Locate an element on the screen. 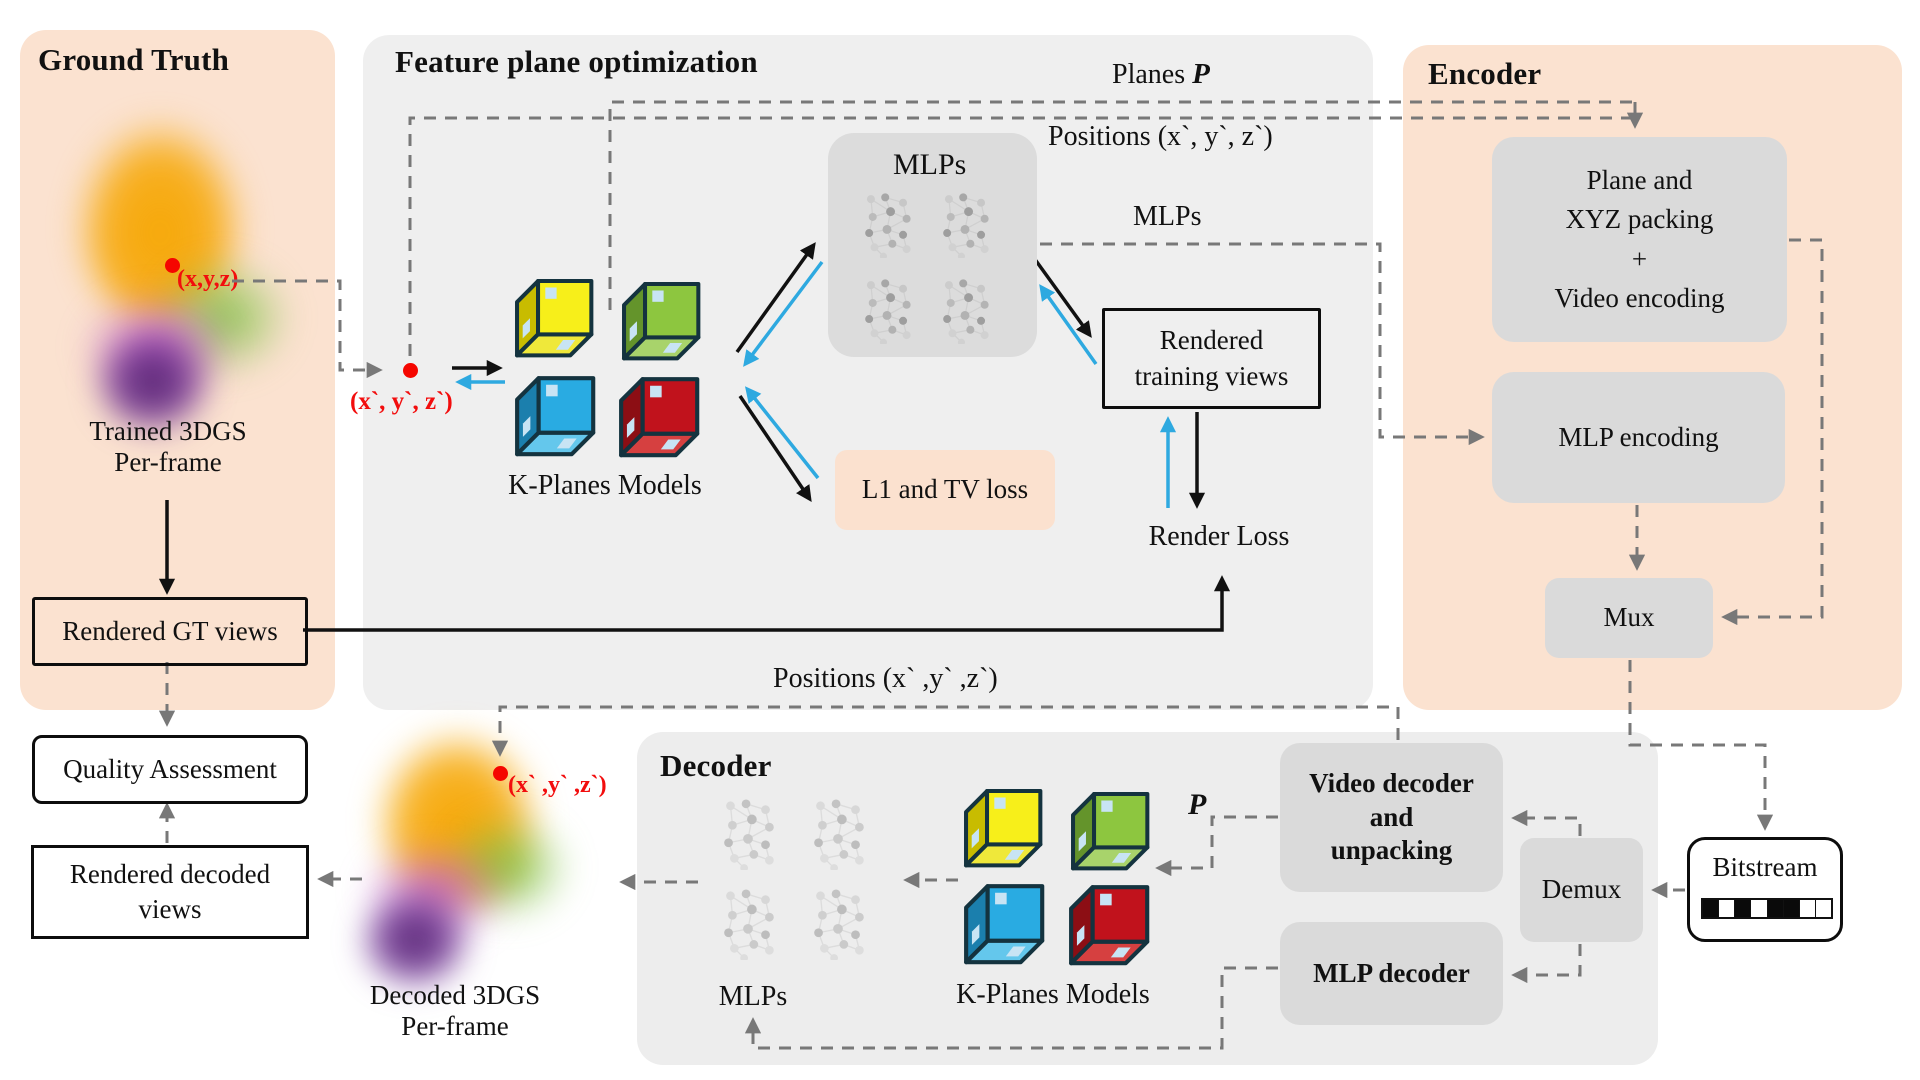  kplanes-models-label: K-Planes Models is located at coordinates (605, 485).